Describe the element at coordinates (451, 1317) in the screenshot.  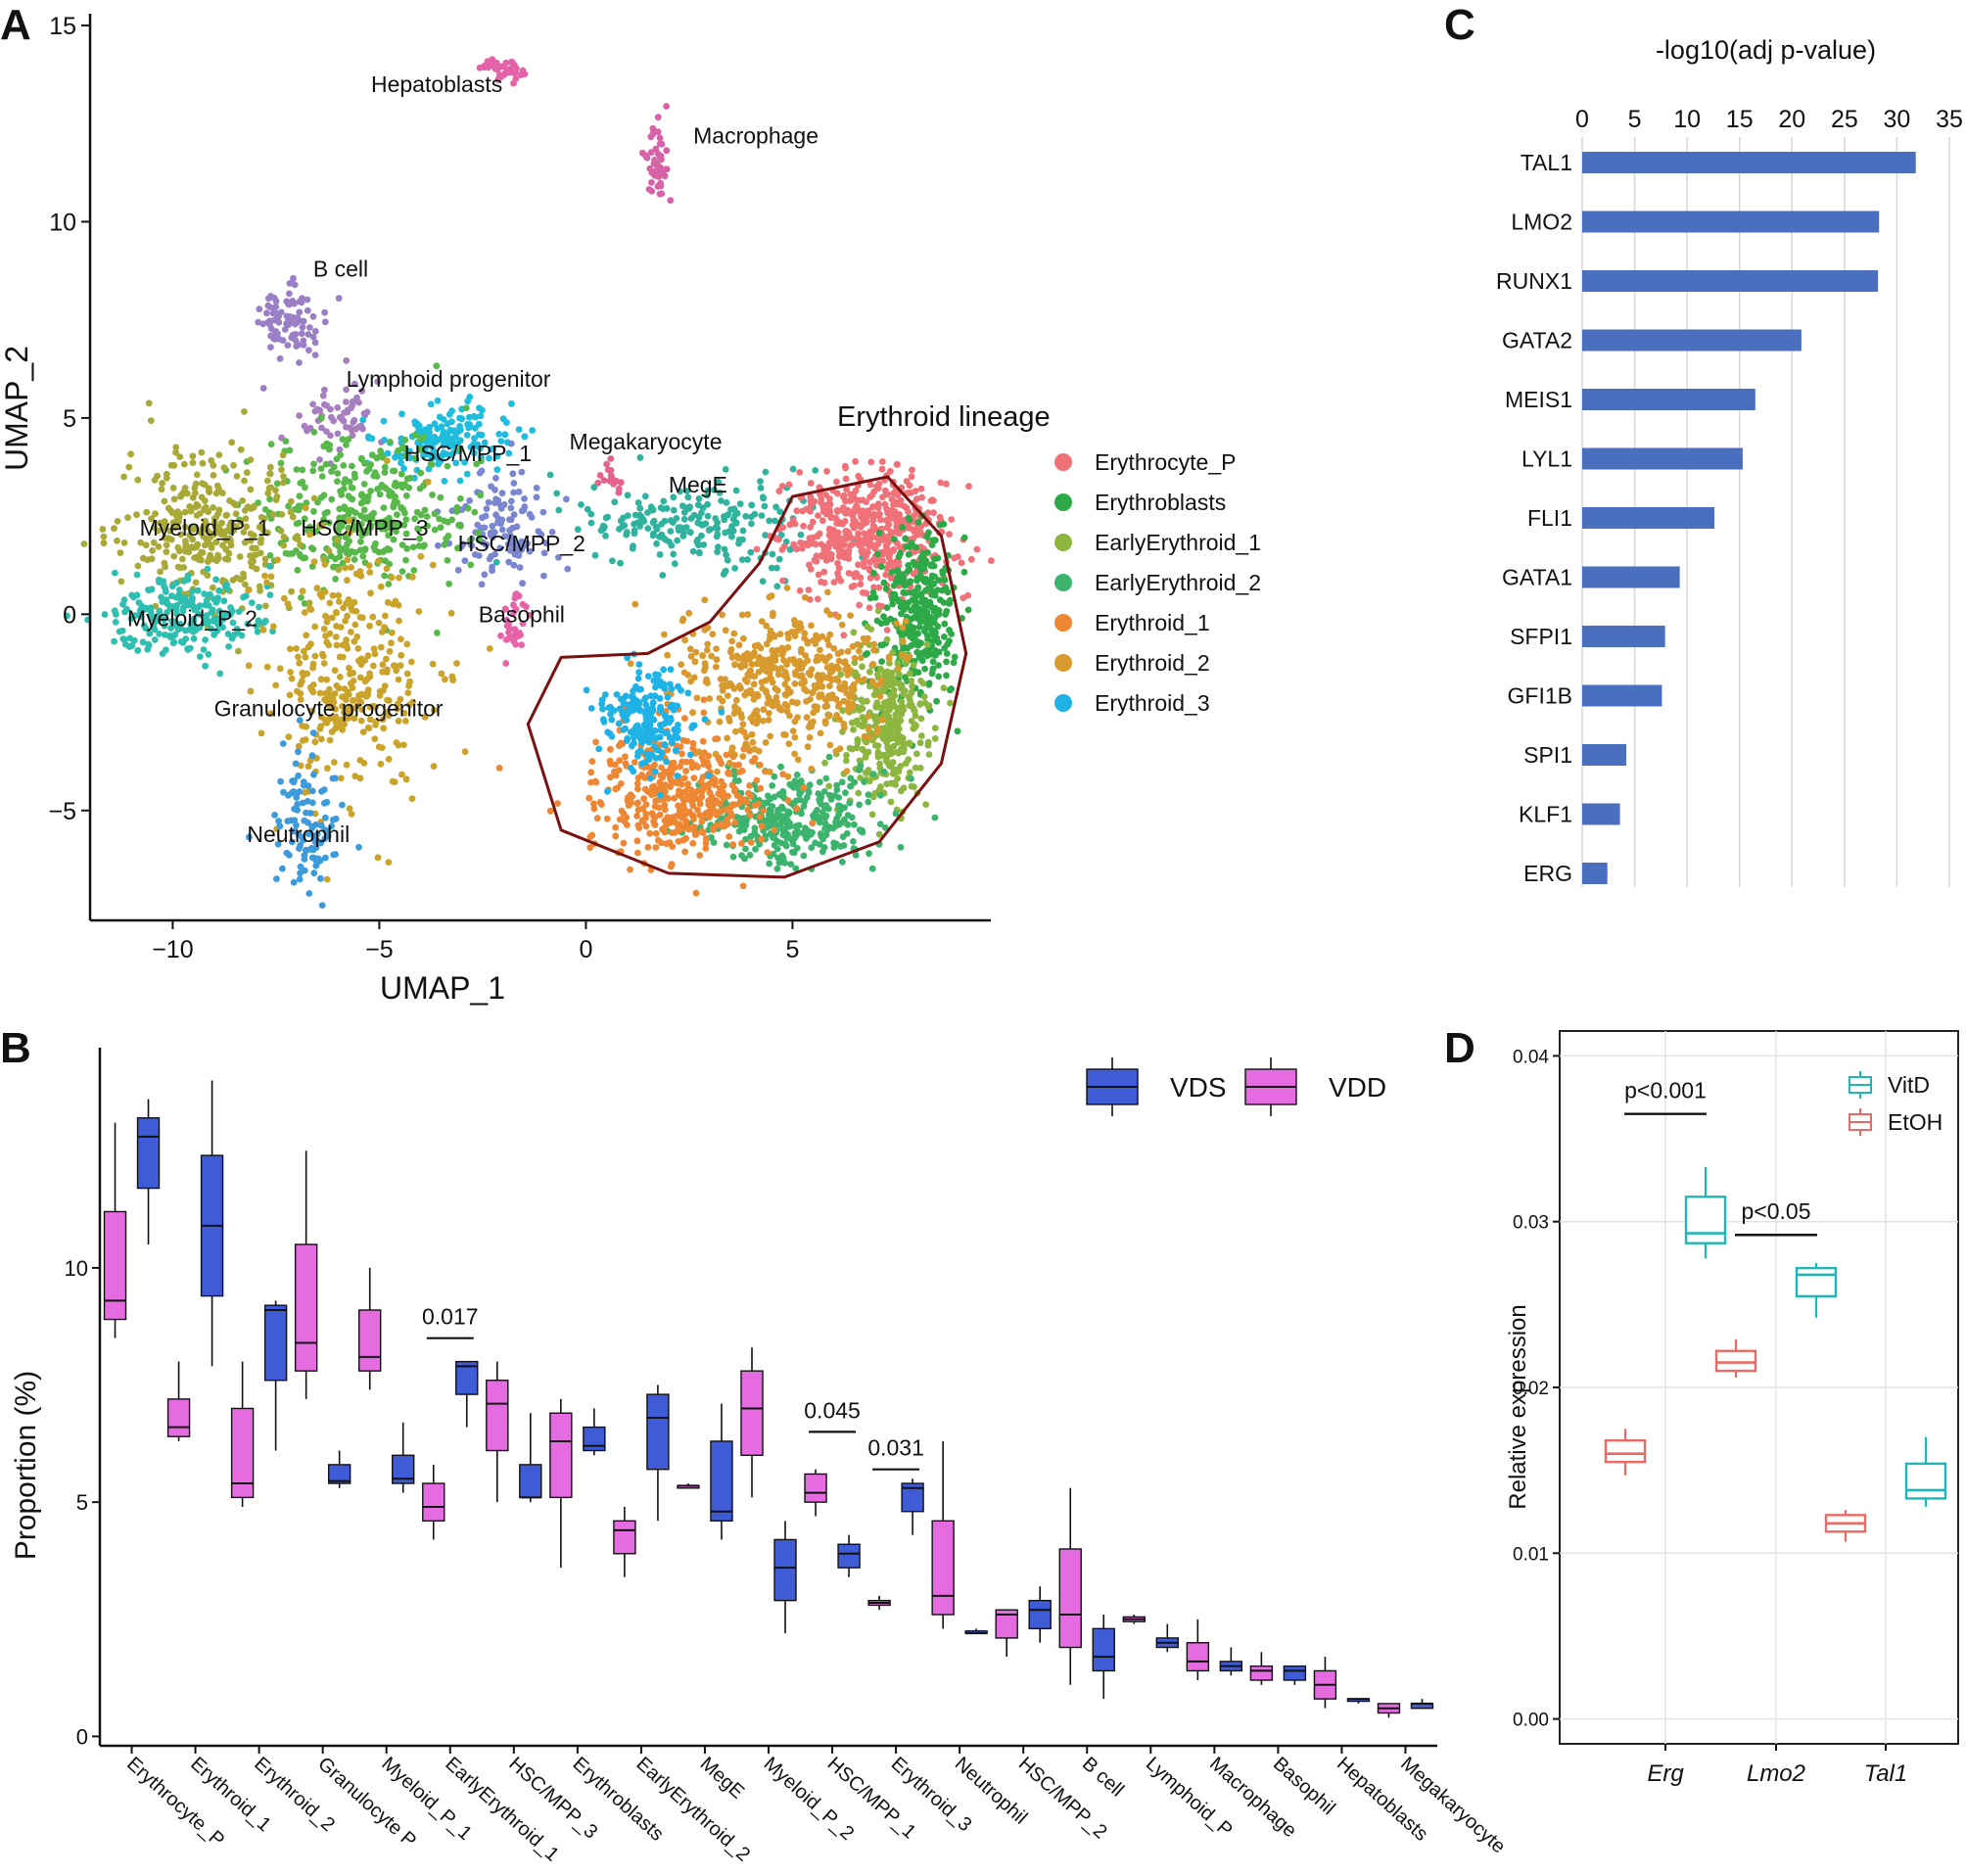
I see `significance-label-earlyerythroid-1: 0.017` at that location.